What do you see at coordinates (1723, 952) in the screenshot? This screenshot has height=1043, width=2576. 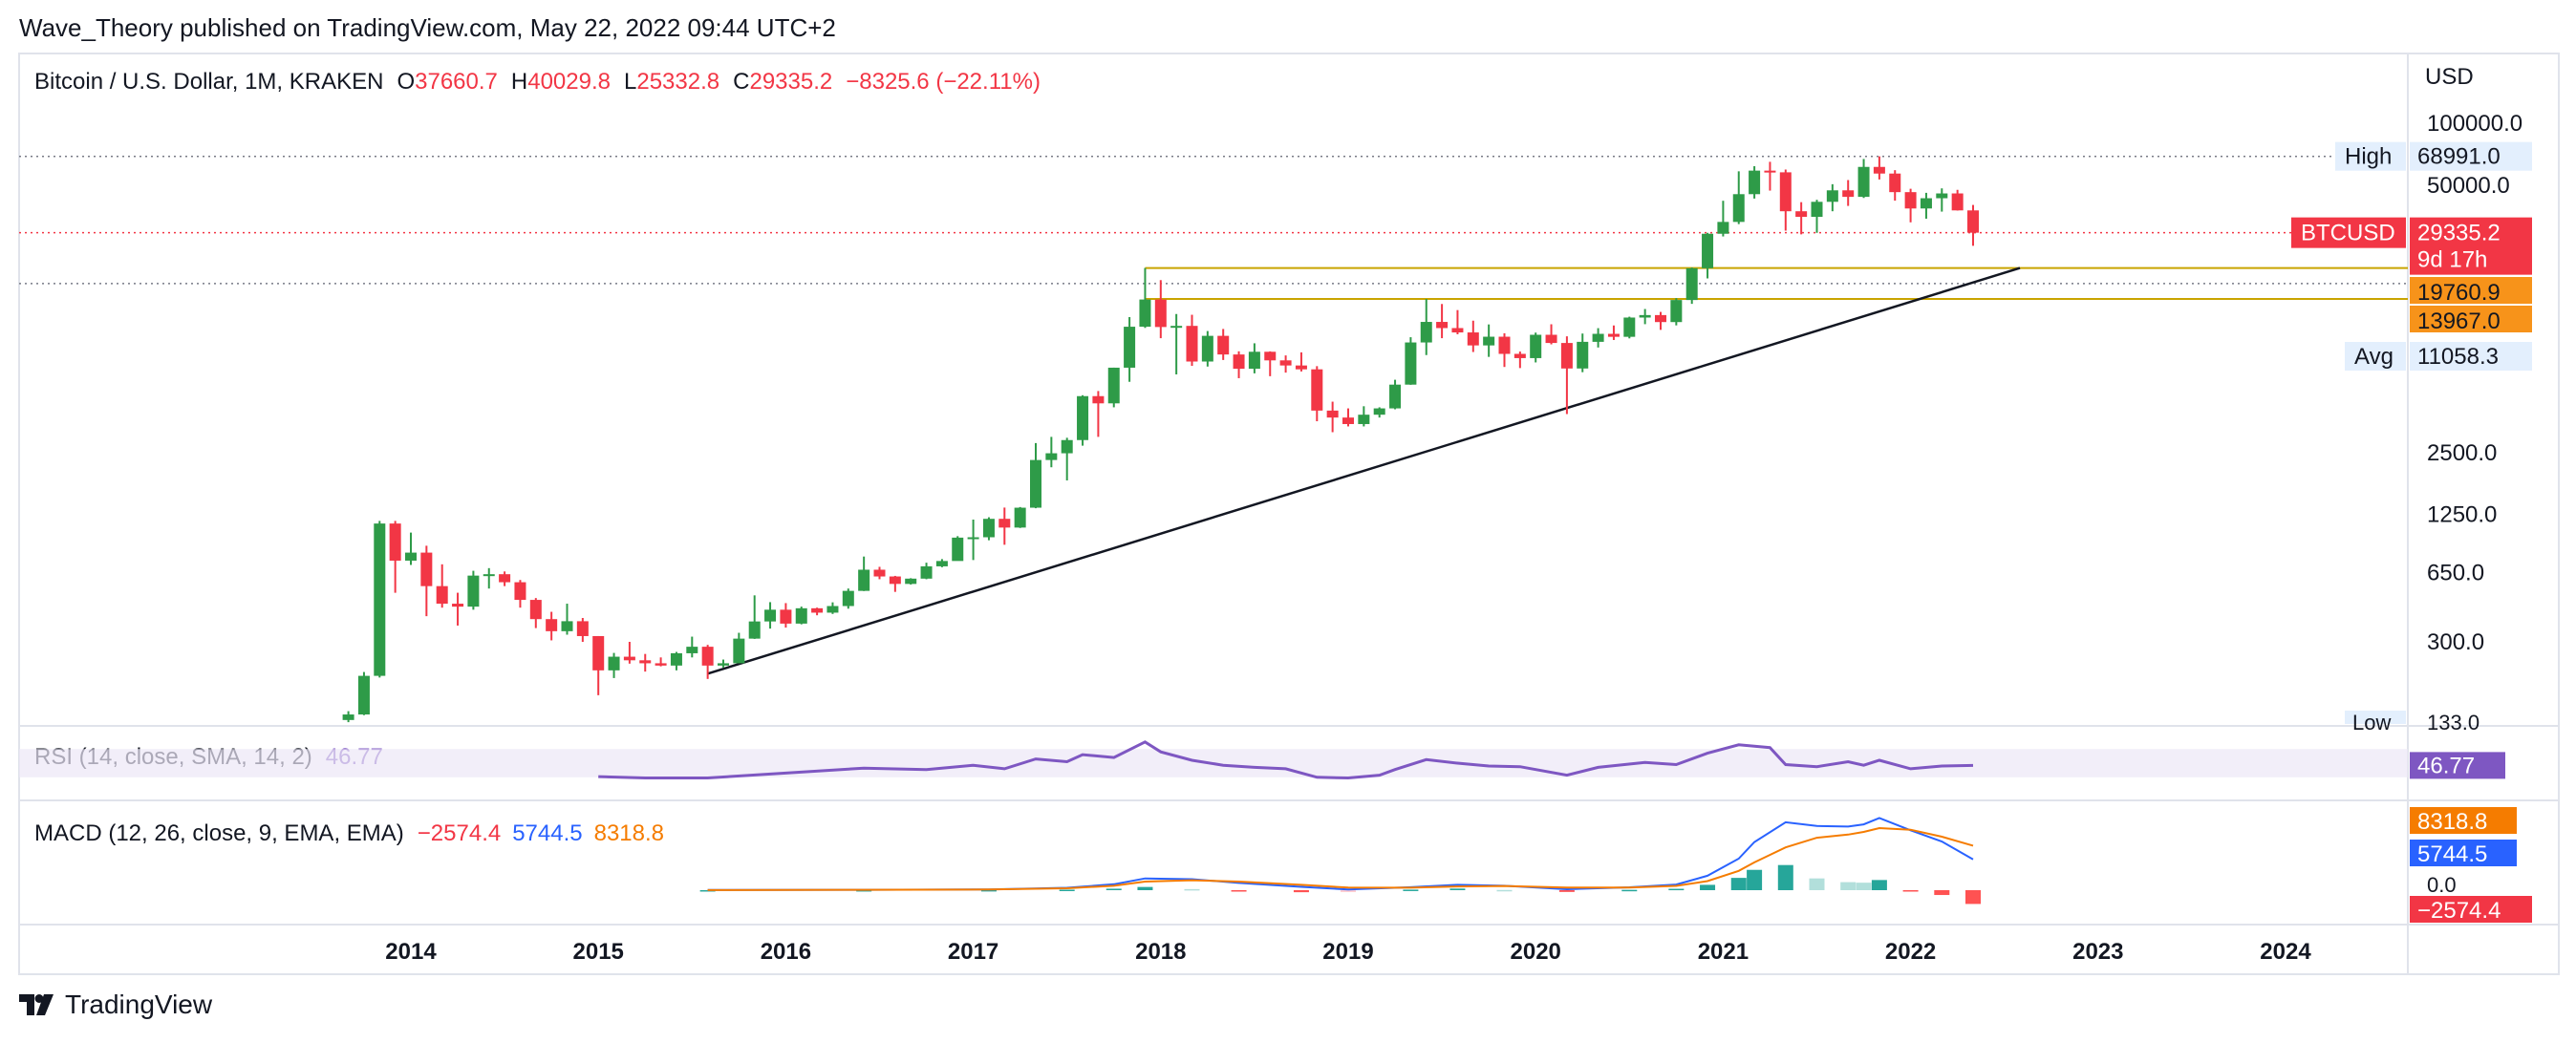 I see `time-tick-label: 2021` at bounding box center [1723, 952].